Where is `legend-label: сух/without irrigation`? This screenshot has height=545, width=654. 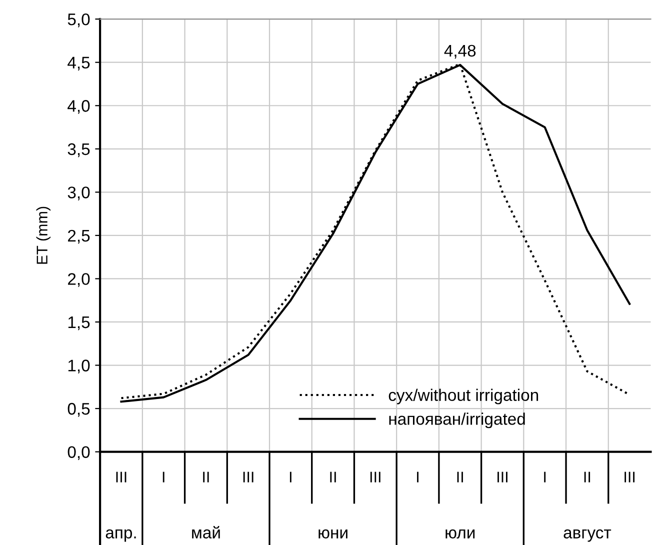
legend-label: сух/without irrigation is located at coordinates (463, 396).